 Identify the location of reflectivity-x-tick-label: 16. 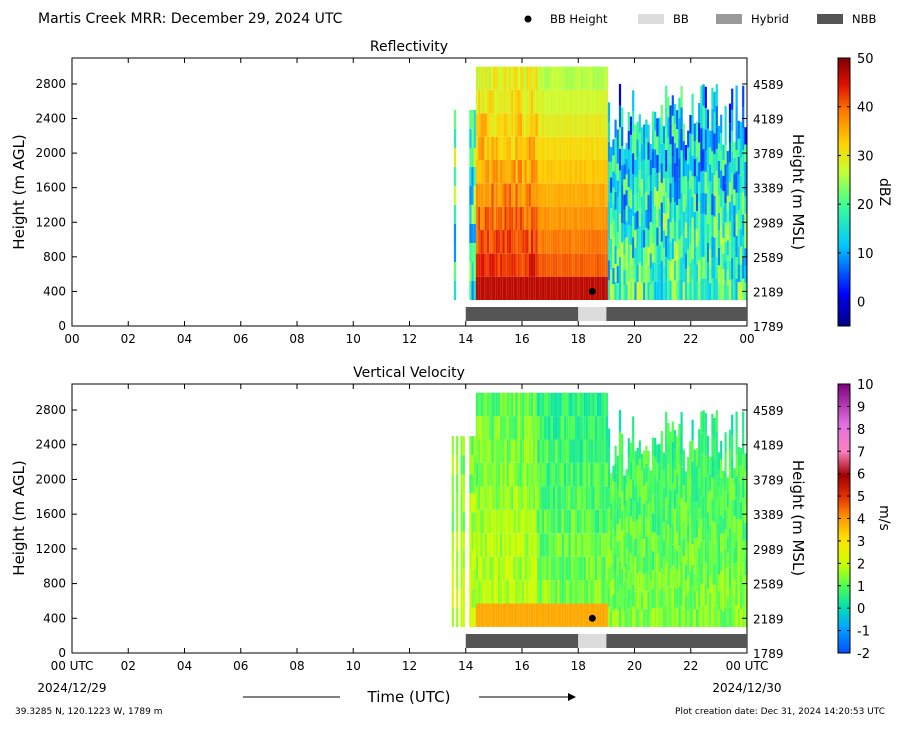
(521, 339).